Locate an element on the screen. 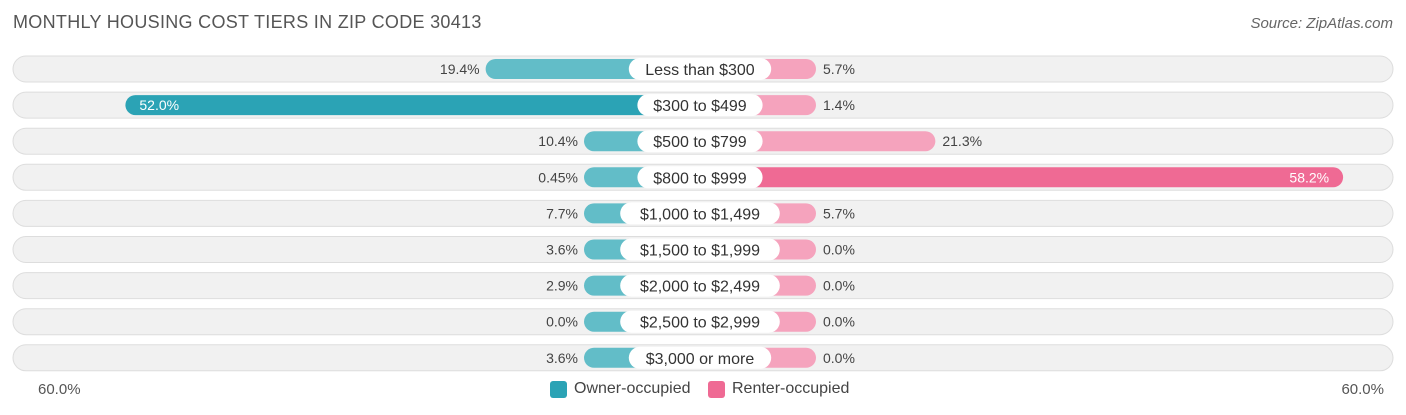 This screenshot has height=415, width=1406. table-row: 19.4% 5.7% Less than $300 is located at coordinates (703, 69).